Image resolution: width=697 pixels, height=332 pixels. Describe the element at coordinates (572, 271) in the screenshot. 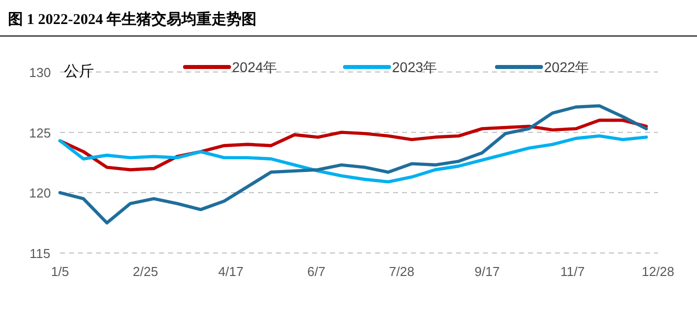

I see `x-tick-label: 11/7` at that location.